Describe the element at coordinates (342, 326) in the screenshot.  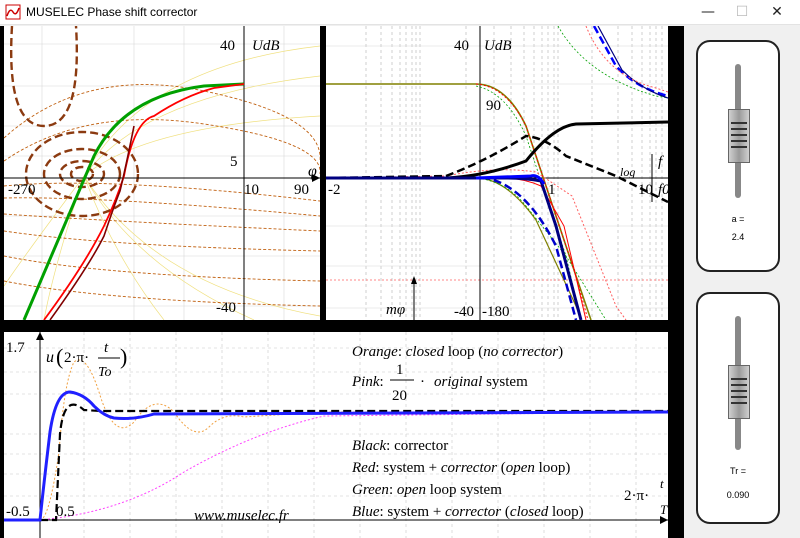
I see `frame-horizontal` at that location.